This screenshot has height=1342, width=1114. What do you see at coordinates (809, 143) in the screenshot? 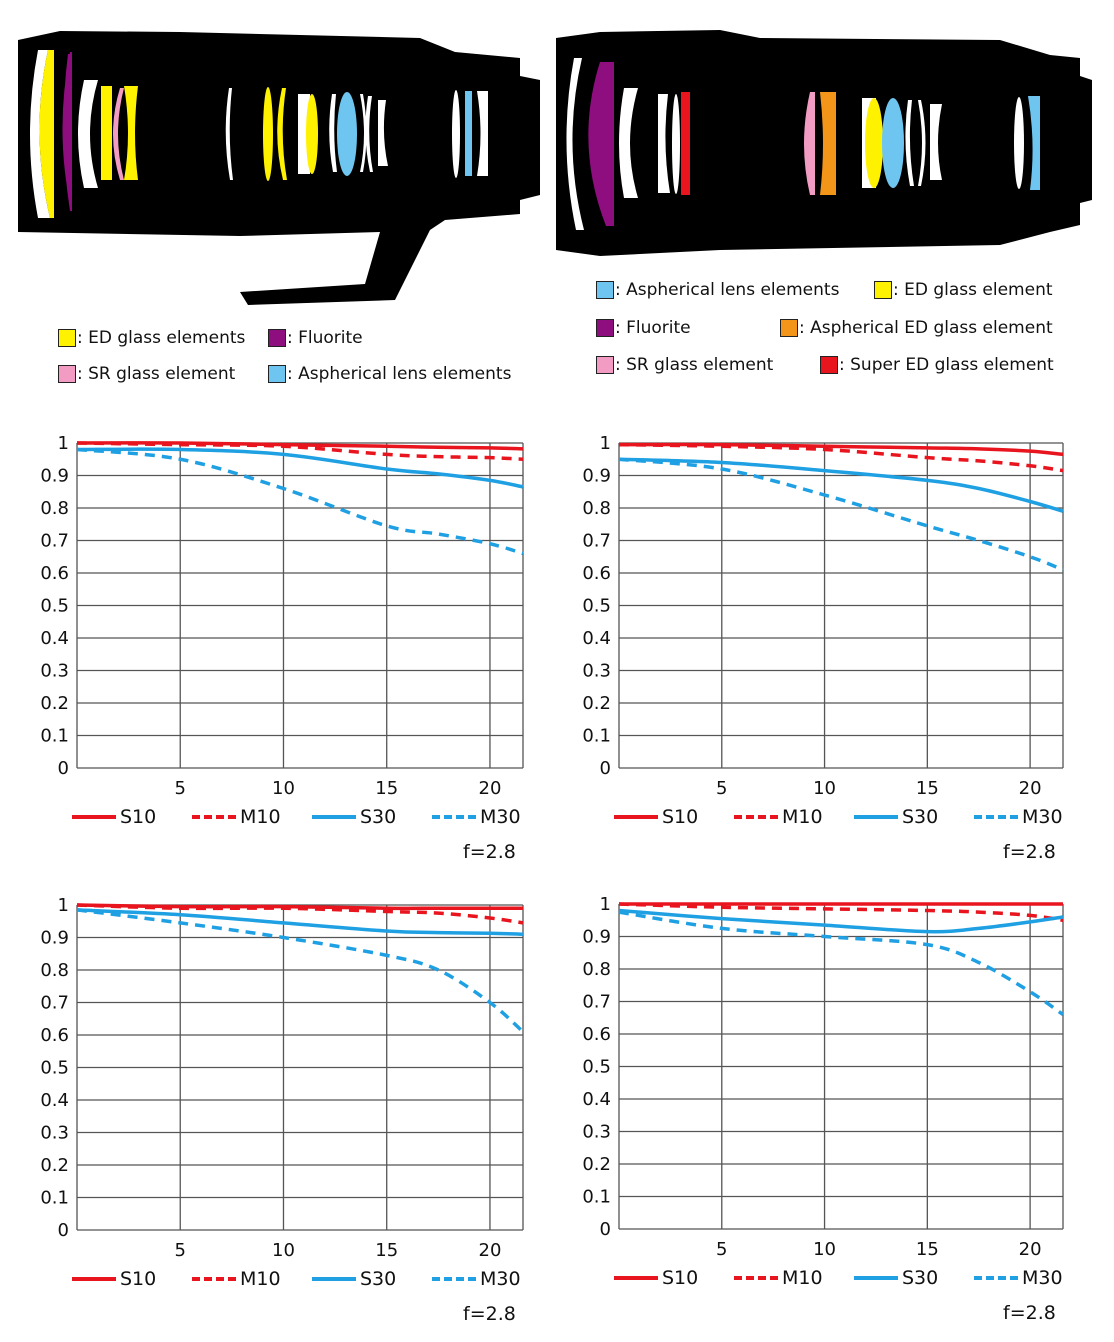
I see `lens-element-sr` at bounding box center [809, 143].